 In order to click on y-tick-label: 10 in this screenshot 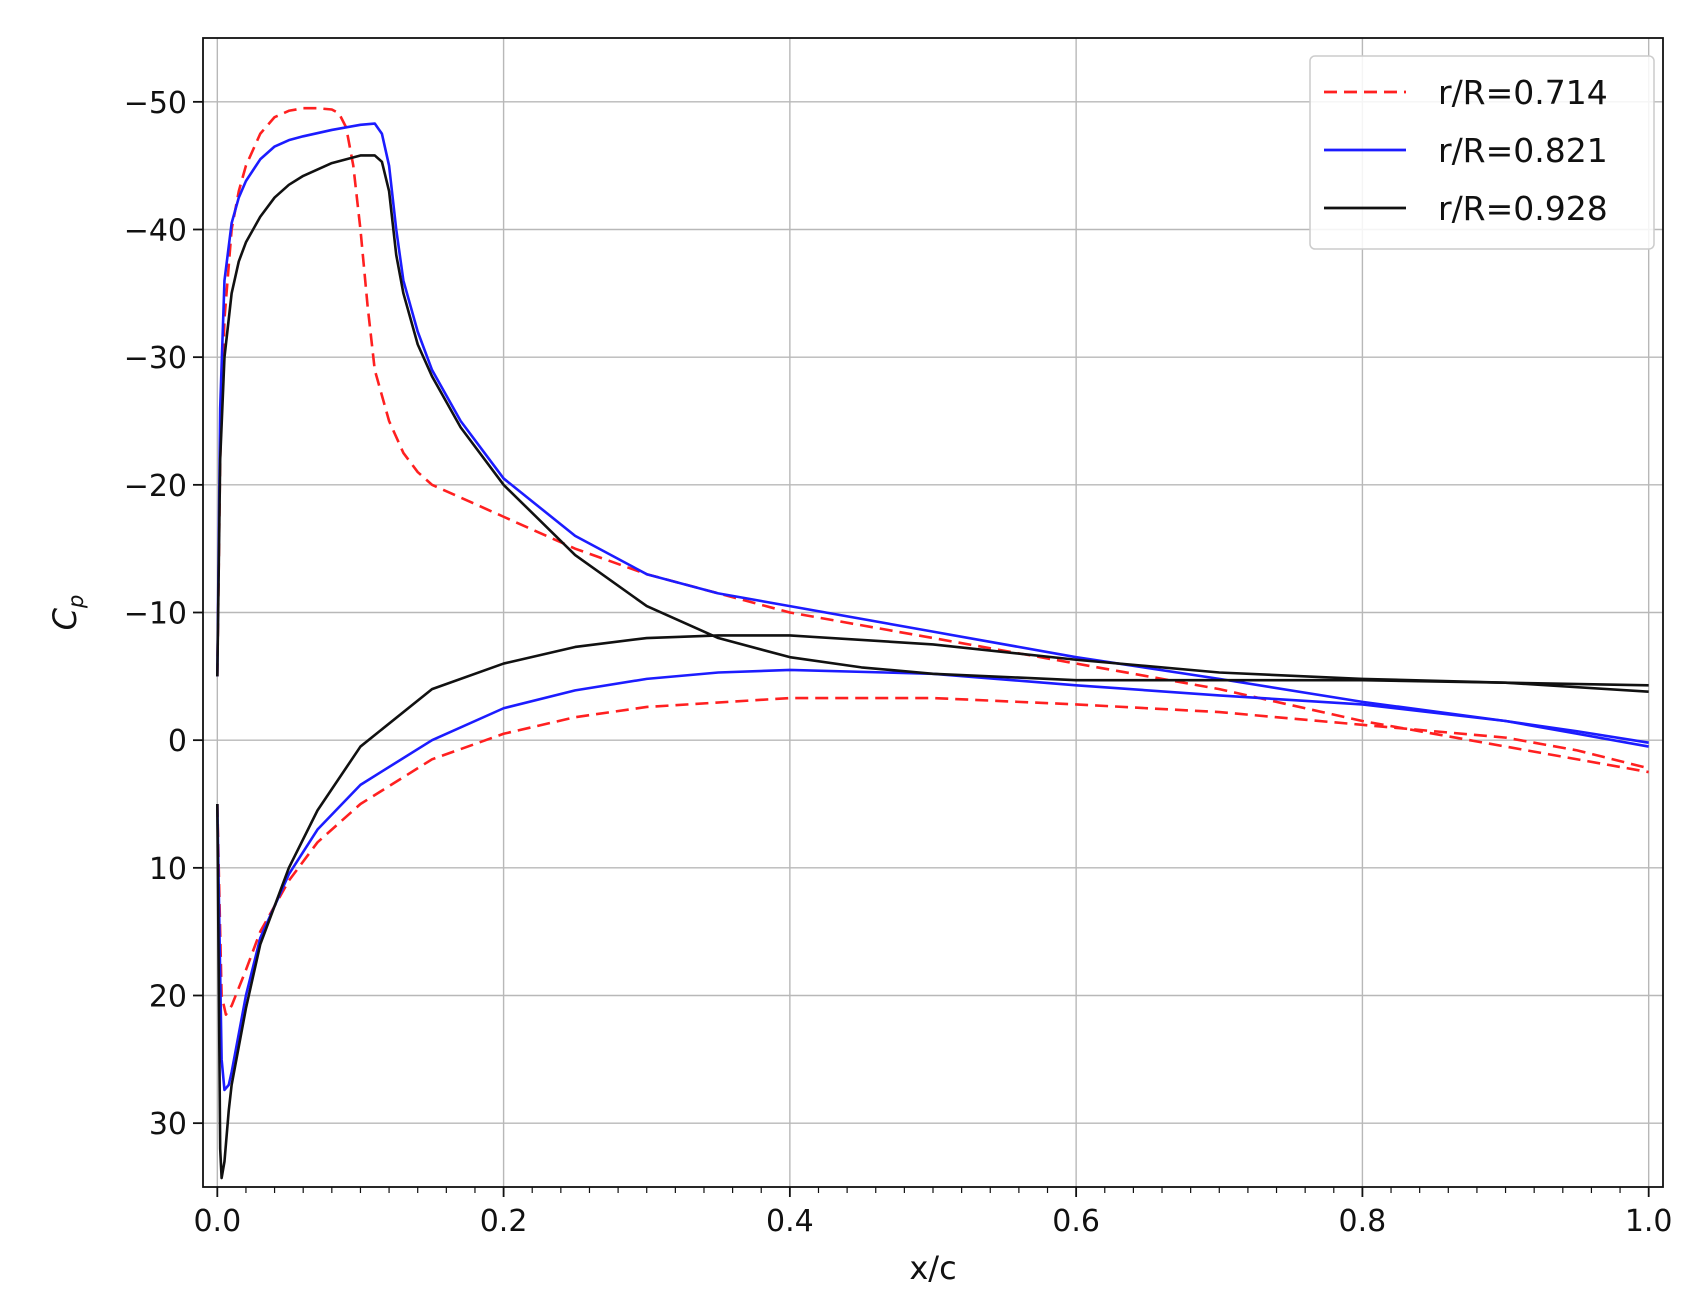, I will do `click(168, 869)`.